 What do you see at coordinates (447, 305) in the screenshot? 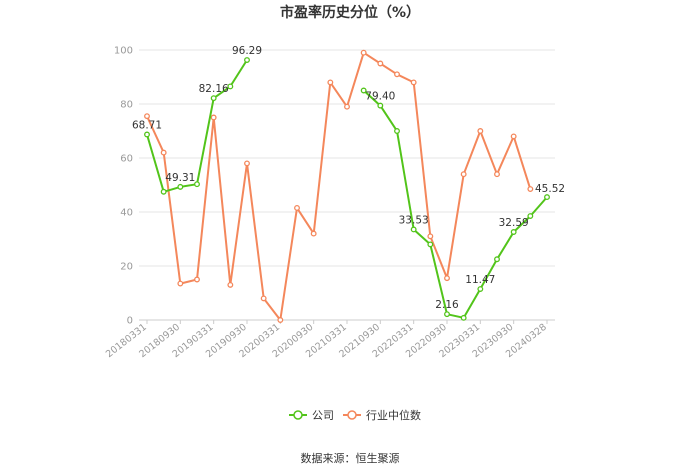
I see `data-label: 2.16` at bounding box center [447, 305].